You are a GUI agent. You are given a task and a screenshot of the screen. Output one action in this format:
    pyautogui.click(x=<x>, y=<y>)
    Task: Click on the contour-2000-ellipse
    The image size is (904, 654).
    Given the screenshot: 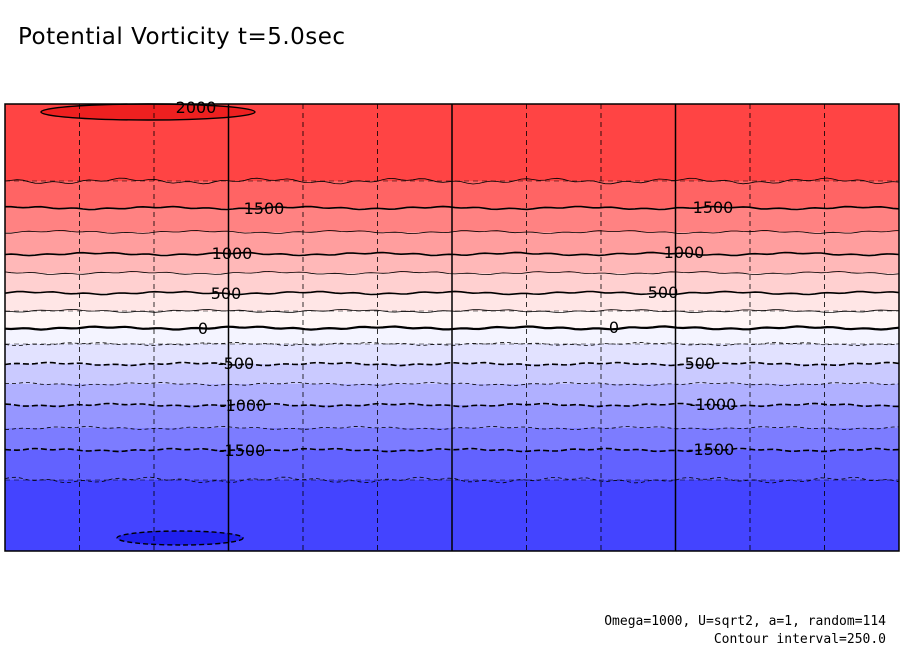 What is the action you would take?
    pyautogui.click(x=148, y=112)
    